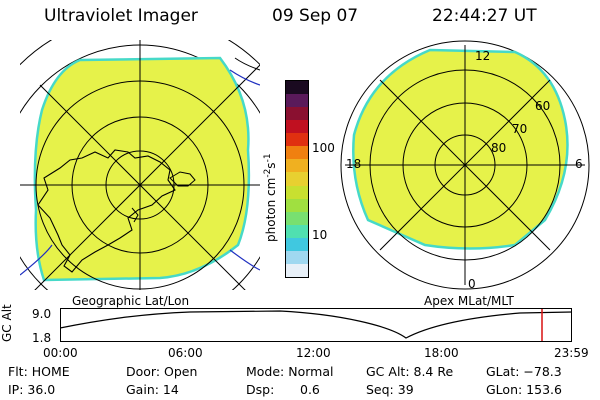 The image size is (600, 400). I want to click on colorbar-tick-label: 100, so click(323, 148).